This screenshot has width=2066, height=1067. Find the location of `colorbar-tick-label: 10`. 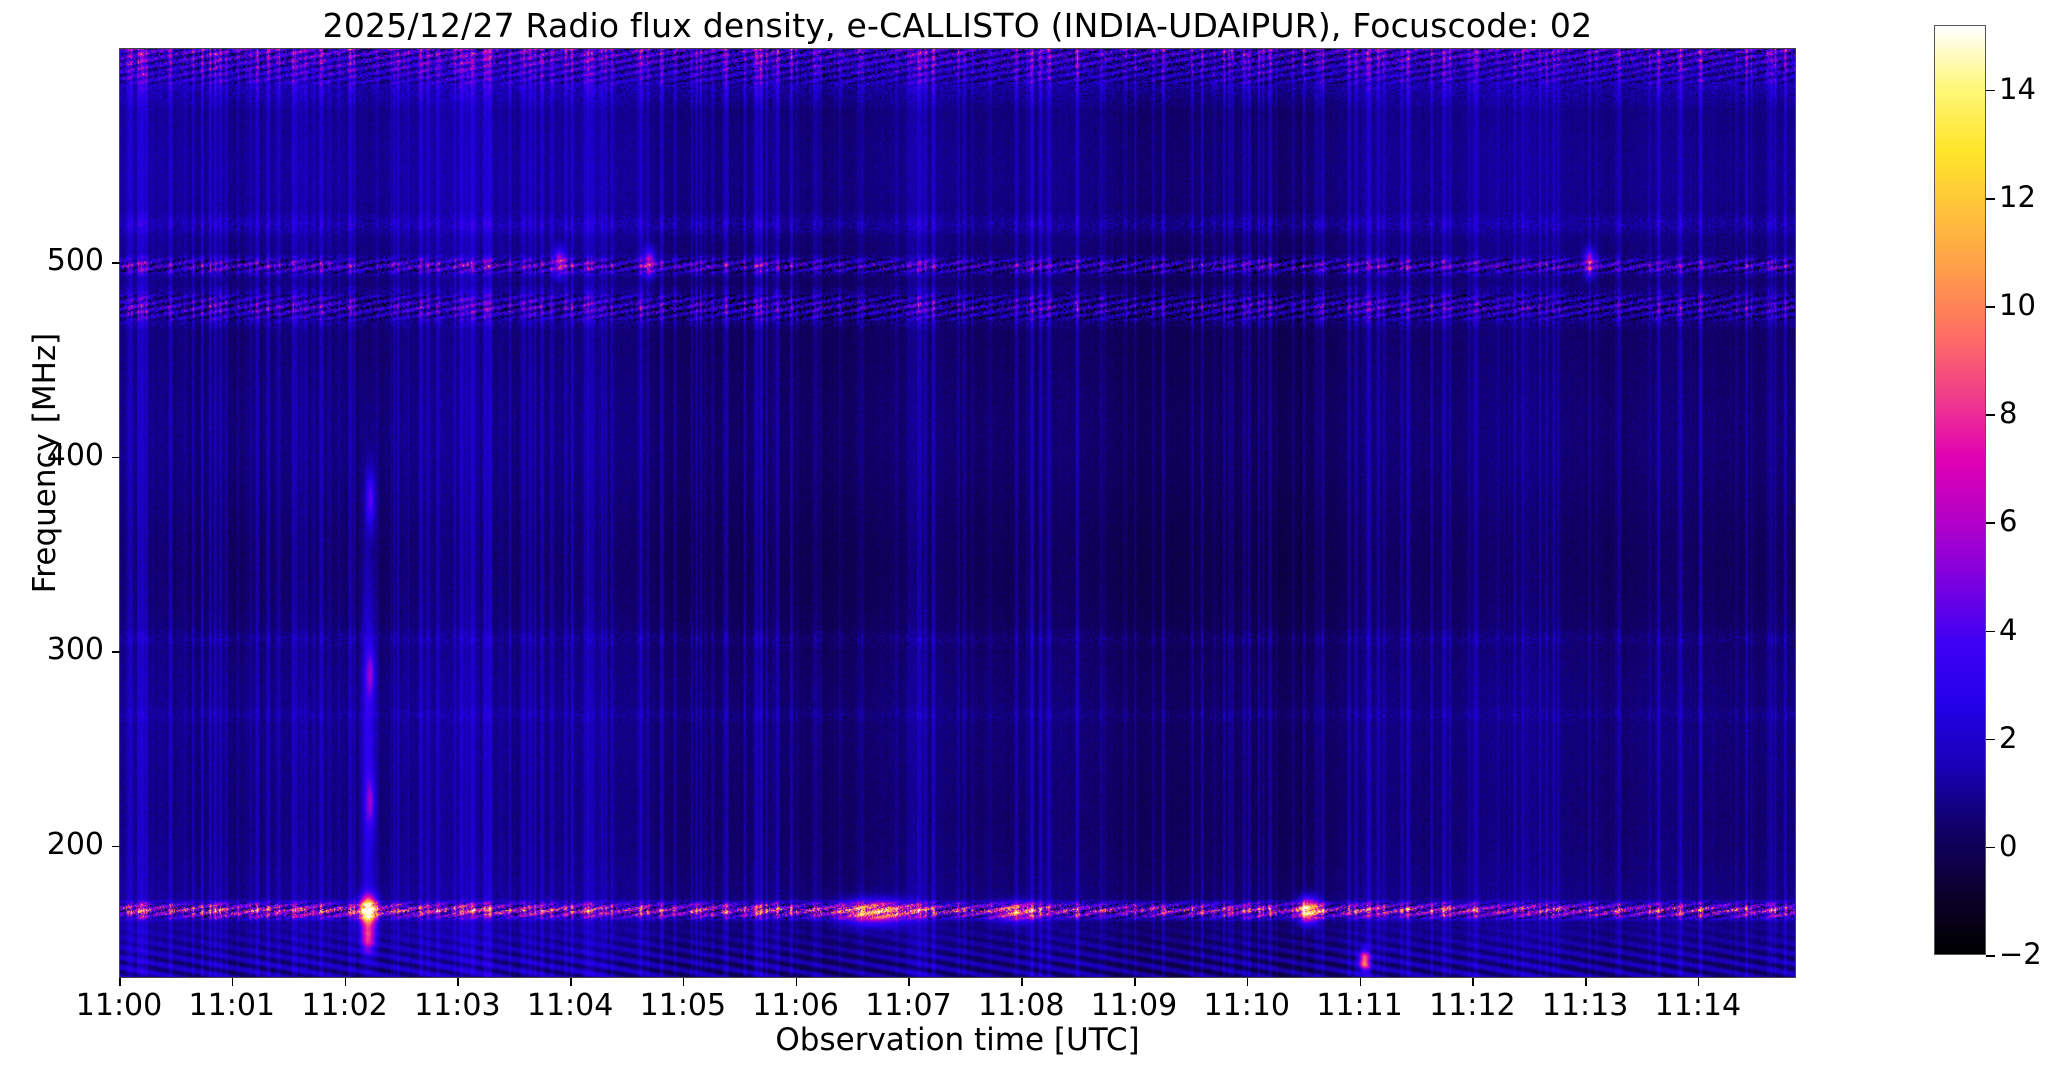

colorbar-tick-label: 10 is located at coordinates (2017, 305).